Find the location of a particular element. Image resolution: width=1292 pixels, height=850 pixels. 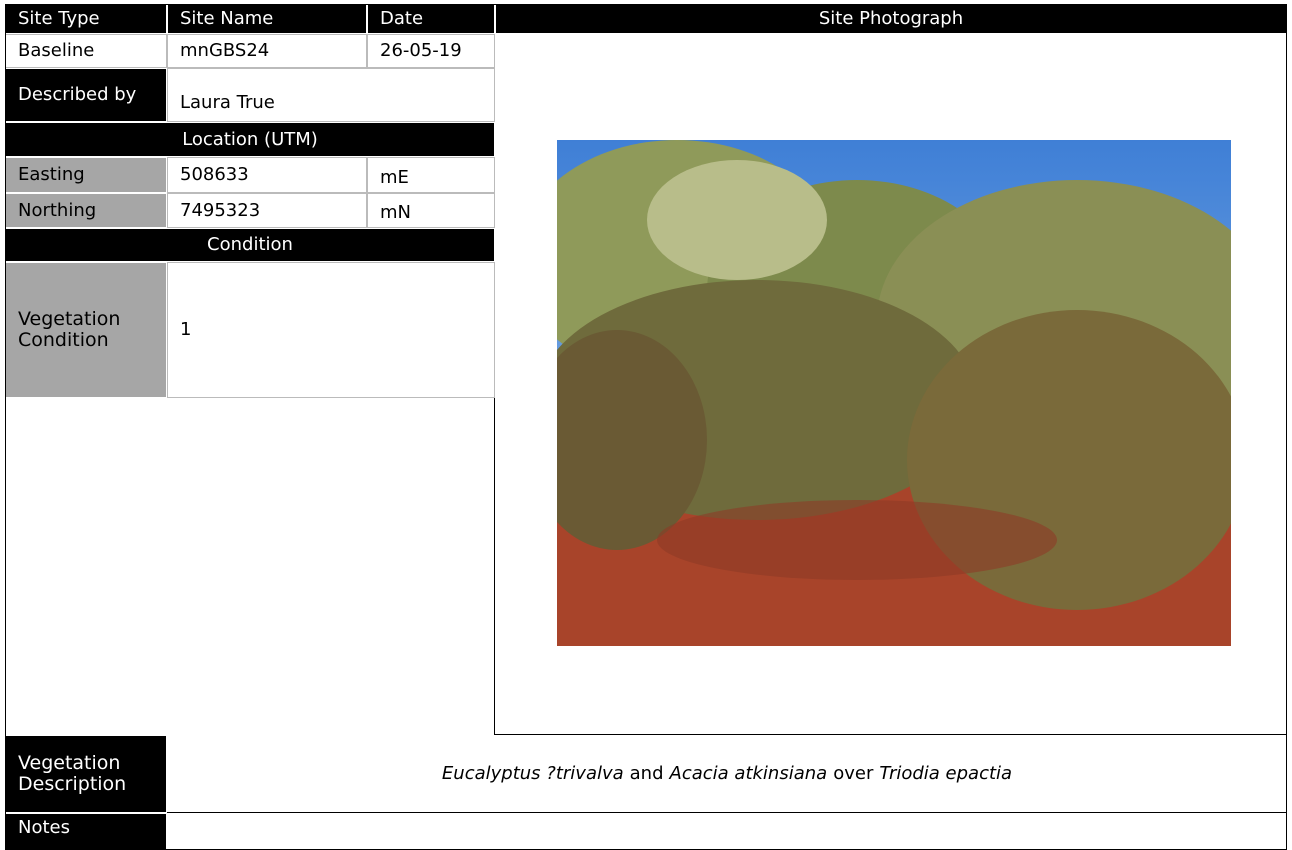

value-cell: 7495323 is located at coordinates (267, 210).